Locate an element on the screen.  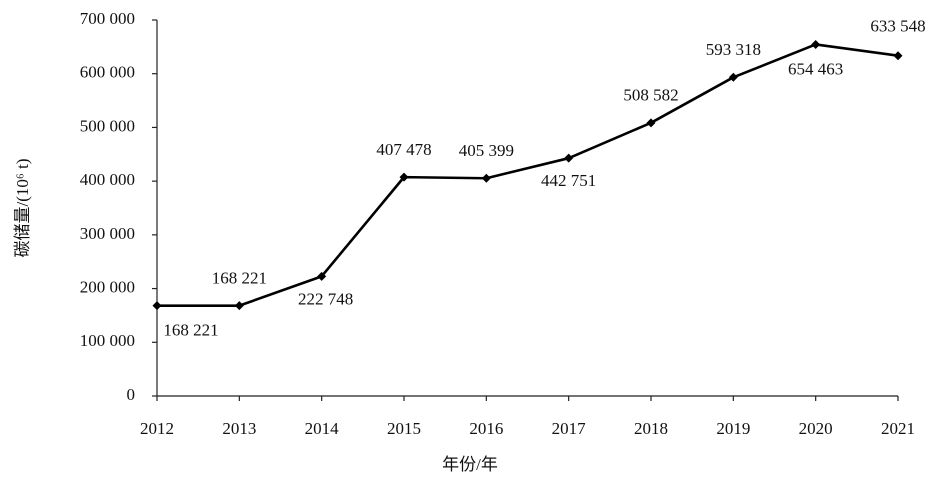
x-tick-label: 2020 is located at coordinates (816, 428).